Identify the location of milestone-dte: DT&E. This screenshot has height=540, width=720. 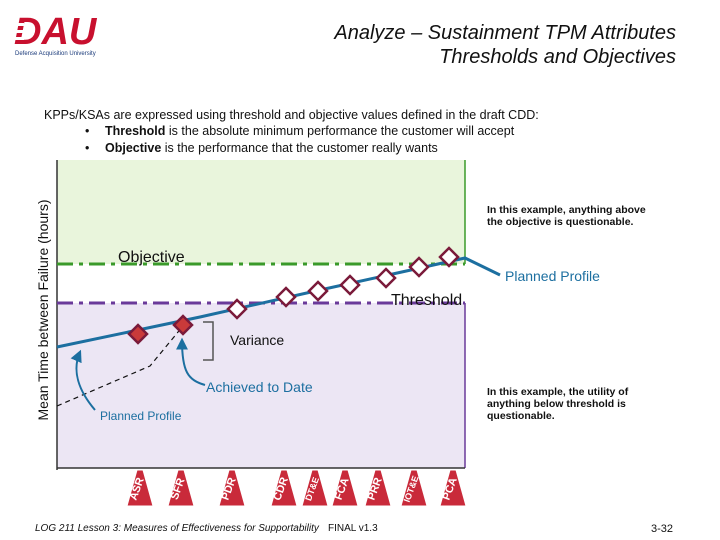
(315, 488).